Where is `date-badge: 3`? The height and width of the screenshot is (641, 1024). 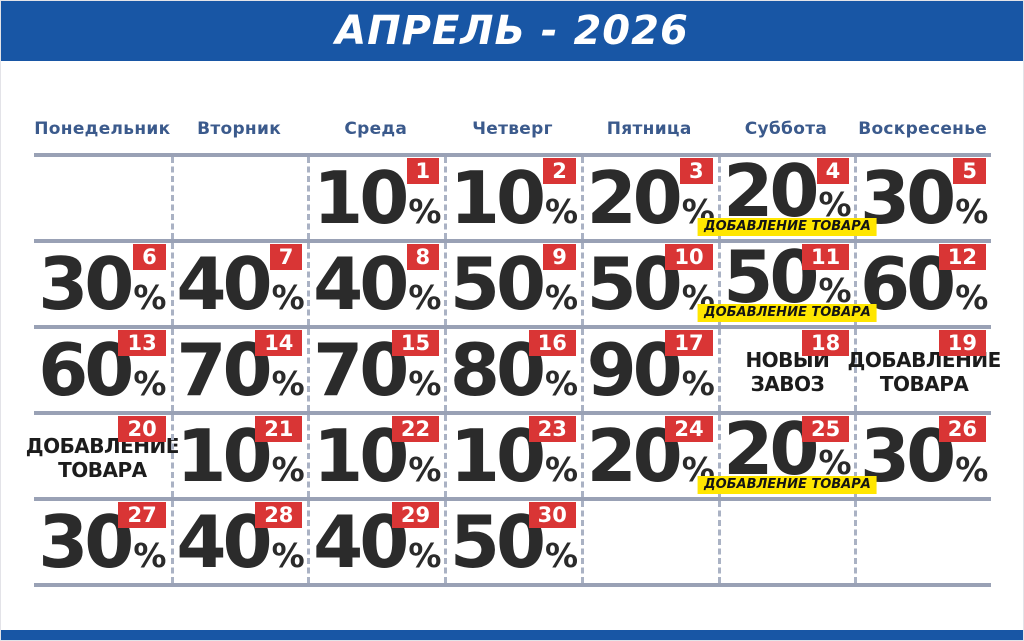 date-badge: 3 is located at coordinates (696, 171).